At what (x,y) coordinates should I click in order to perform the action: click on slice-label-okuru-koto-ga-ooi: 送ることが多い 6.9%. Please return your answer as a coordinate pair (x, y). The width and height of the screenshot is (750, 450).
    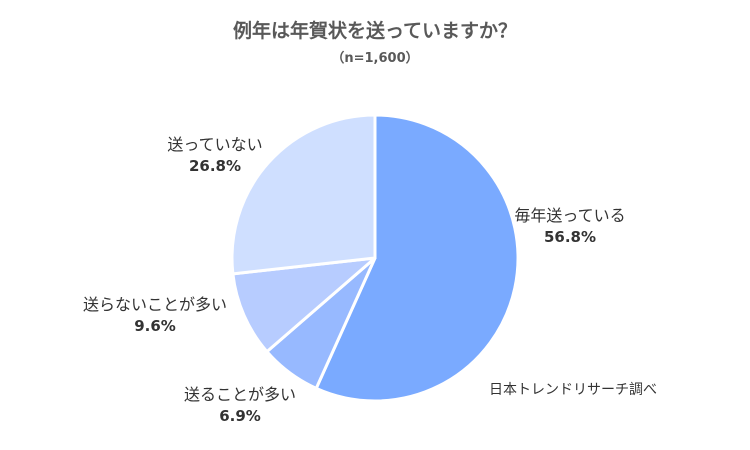
    Looking at the image, I should click on (240, 405).